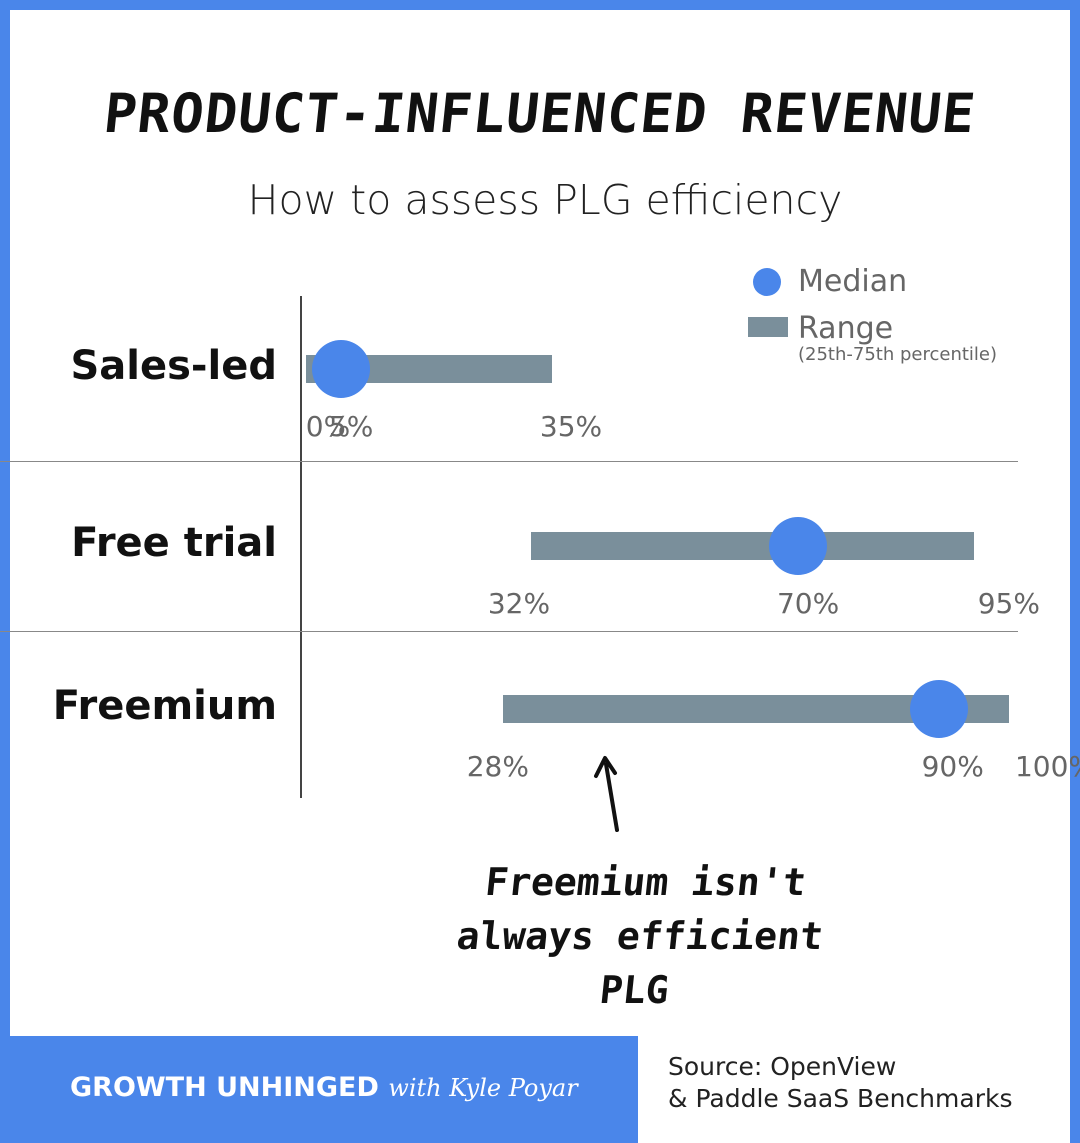  What do you see at coordinates (571, 426) in the screenshot?
I see `tick-label: 35%` at bounding box center [571, 426].